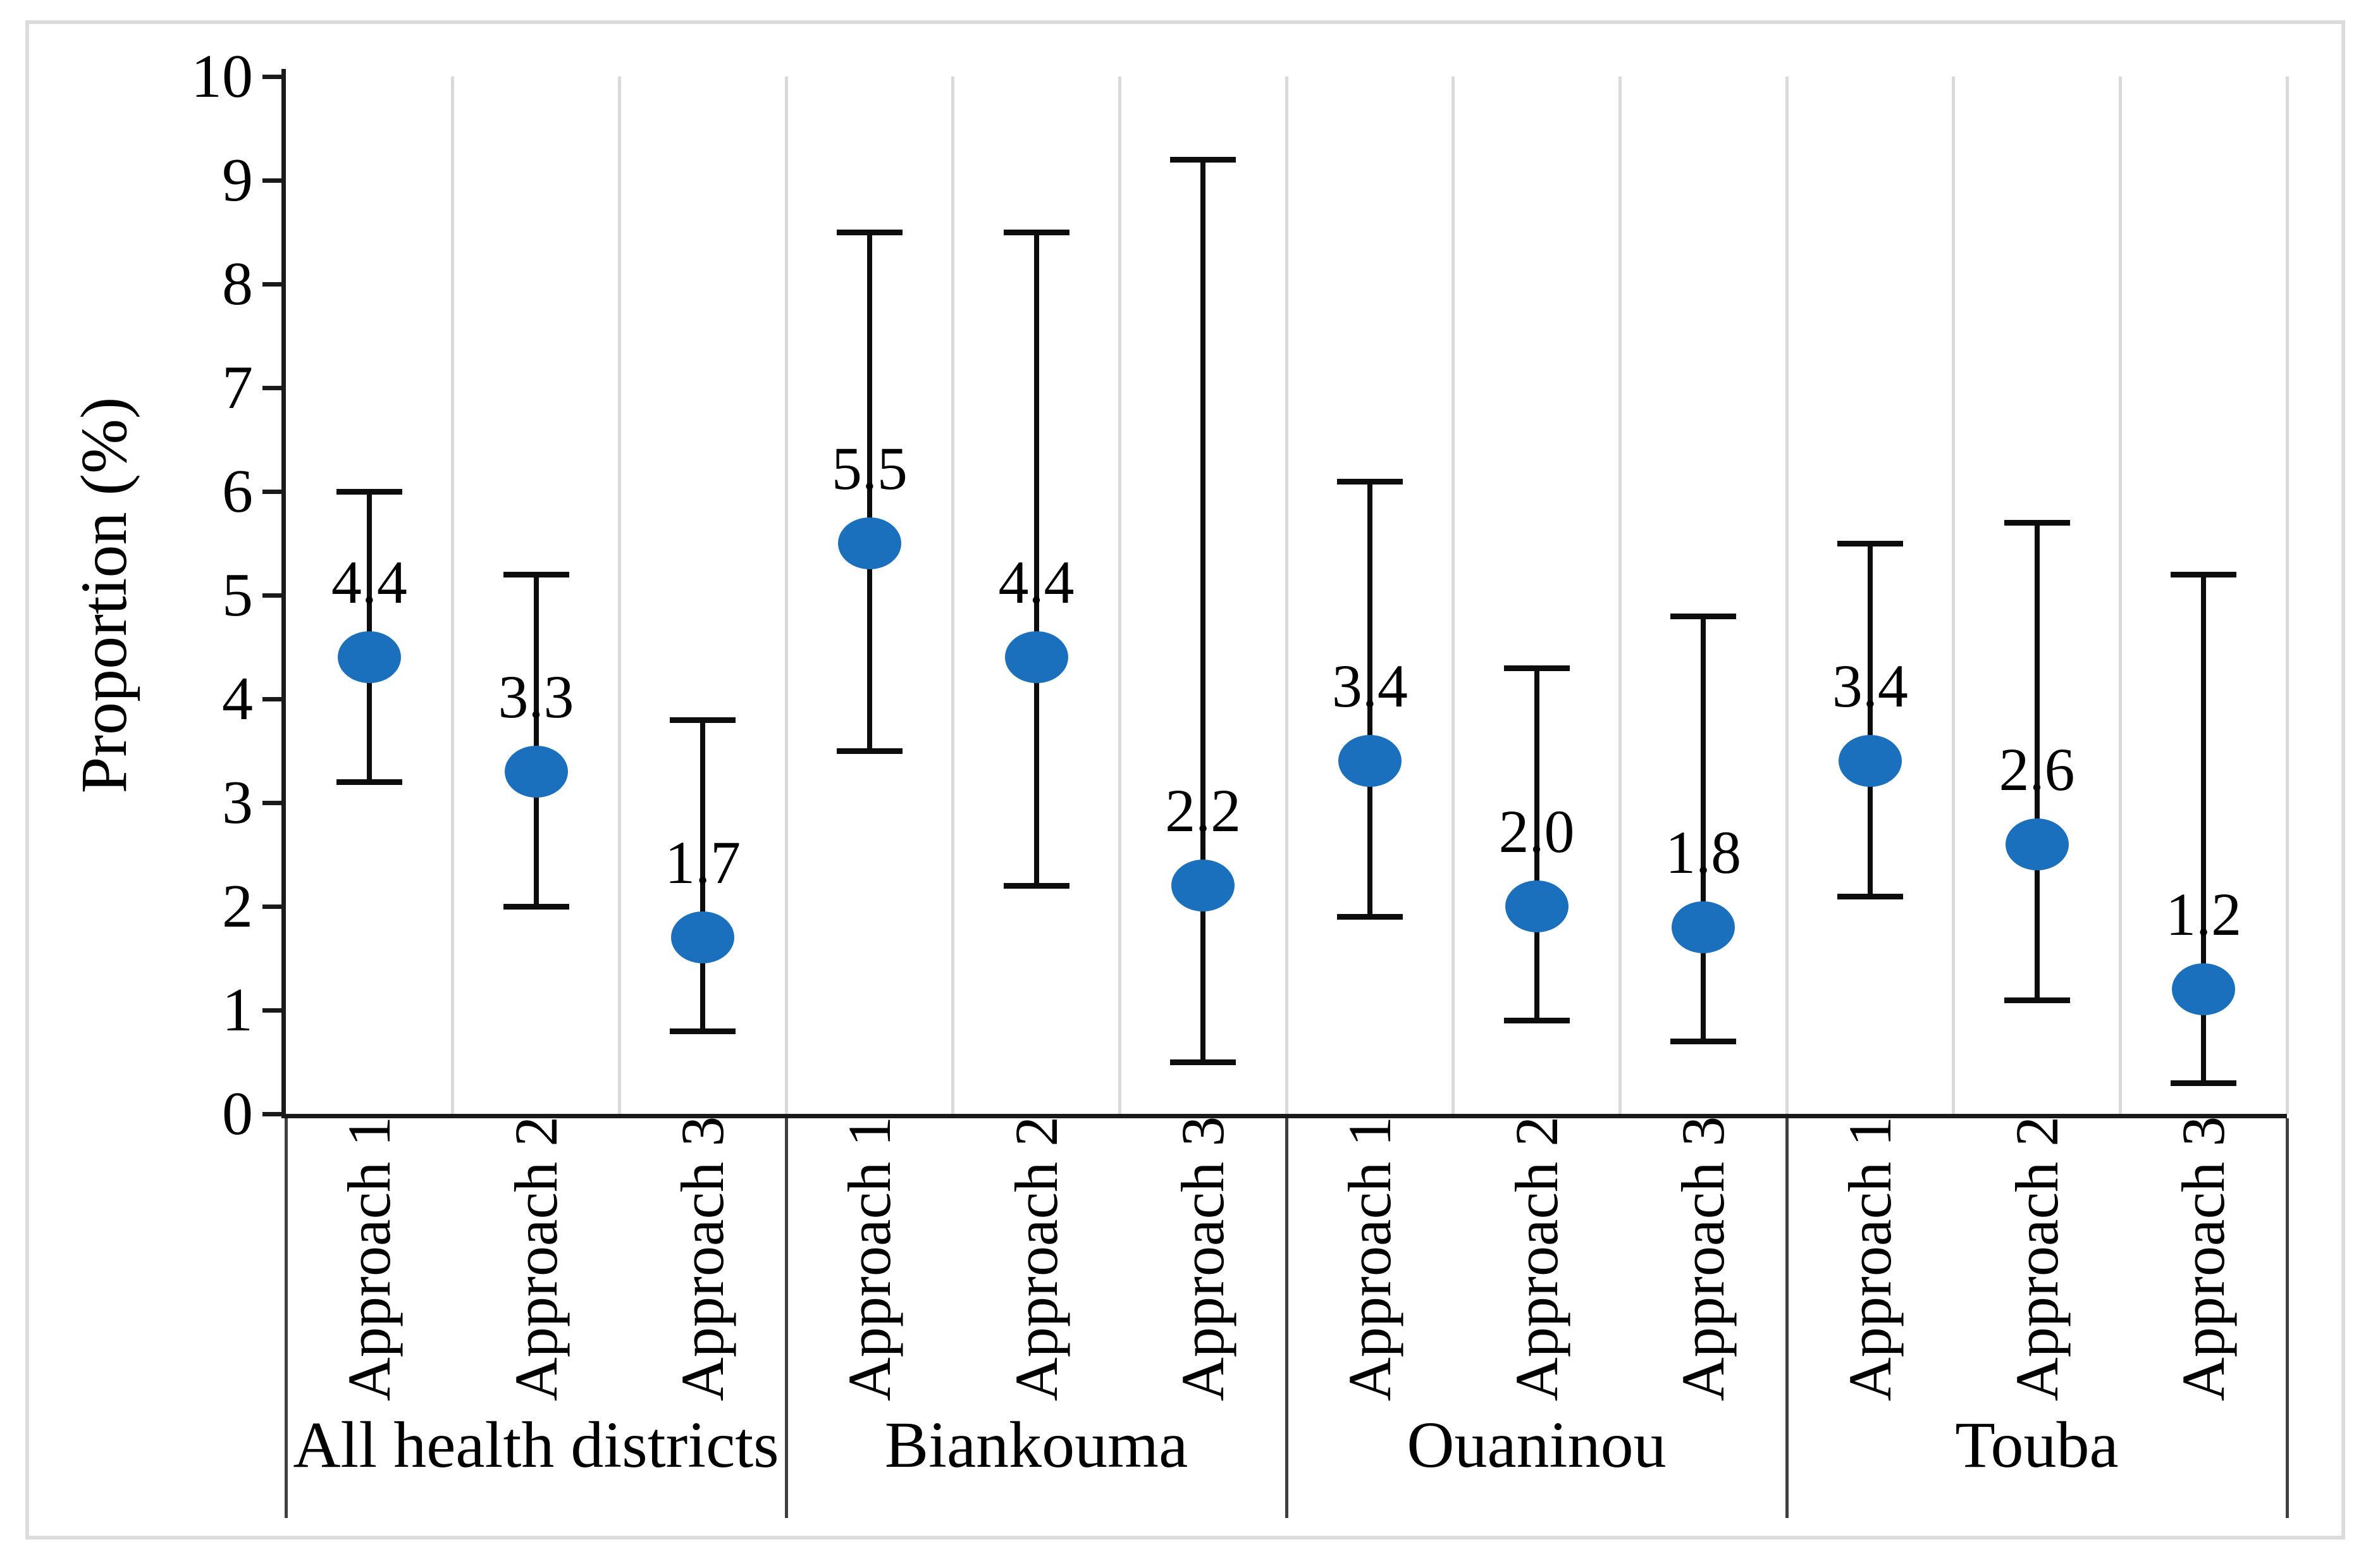 This screenshot has height=1568, width=2373. What do you see at coordinates (238, 180) in the screenshot?
I see `y-tick-label: 9` at bounding box center [238, 180].